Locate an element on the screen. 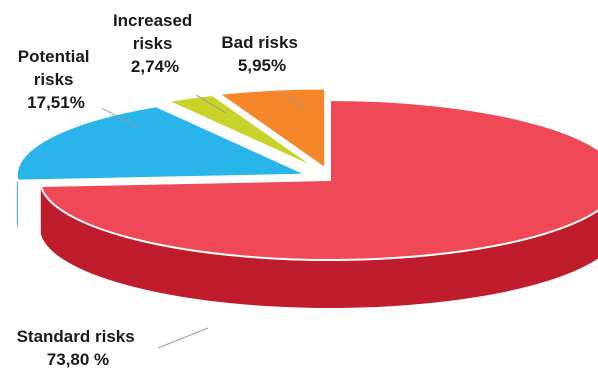  label-potential-risks: Potential risks 17,51% is located at coordinates (56, 79).